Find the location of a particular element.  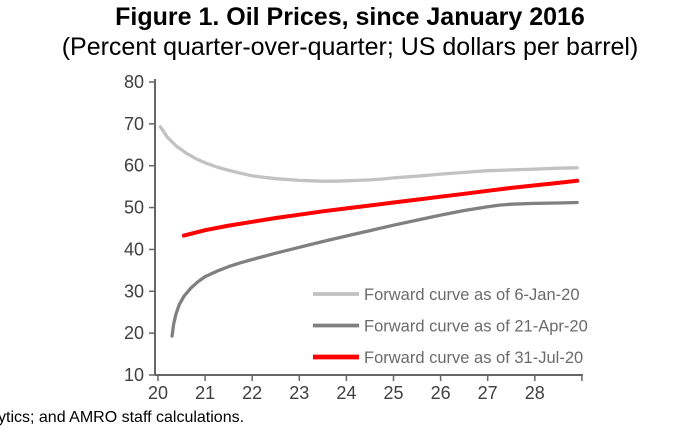

x-tick-label: 24 is located at coordinates (346, 393).